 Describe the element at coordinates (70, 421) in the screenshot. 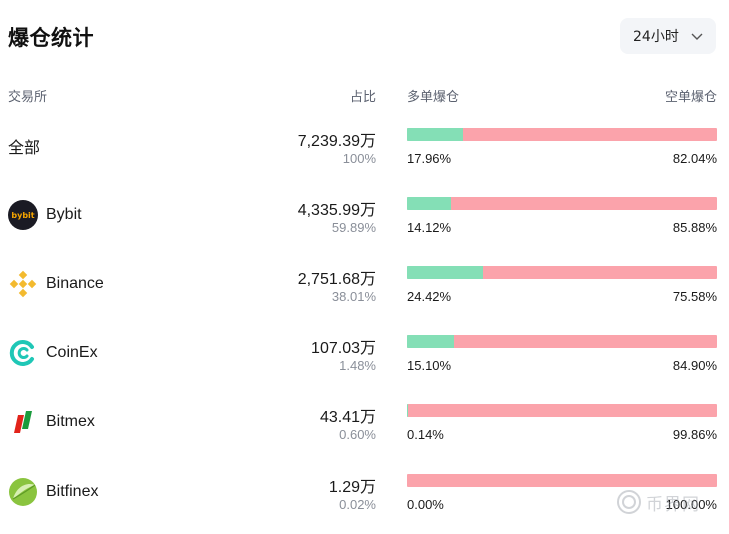

I see `exchange-name: Bitmex` at that location.